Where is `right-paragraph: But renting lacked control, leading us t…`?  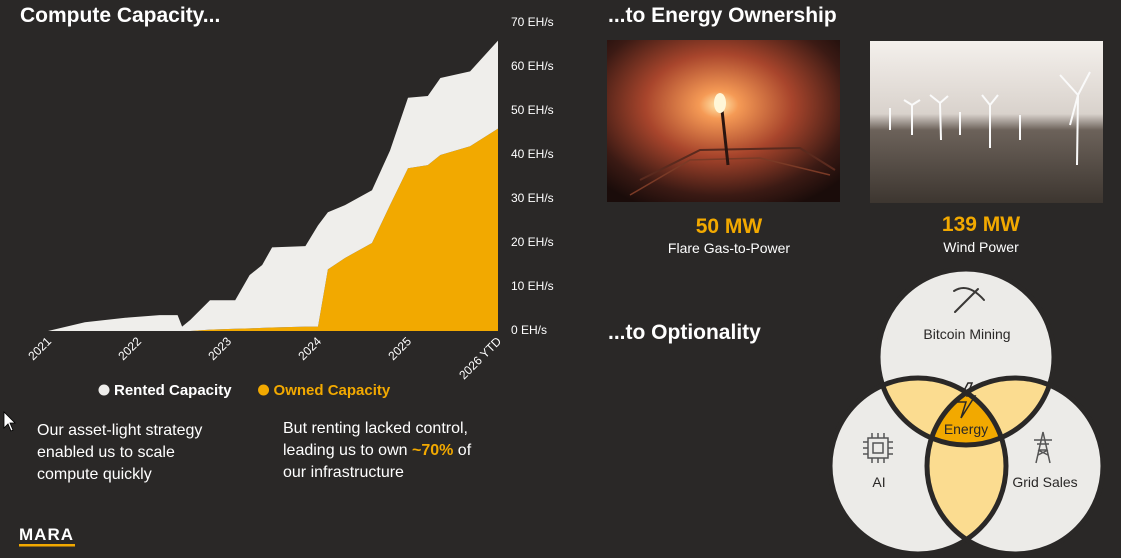 right-paragraph: But renting lacked control, leading us t… is located at coordinates (388, 450).